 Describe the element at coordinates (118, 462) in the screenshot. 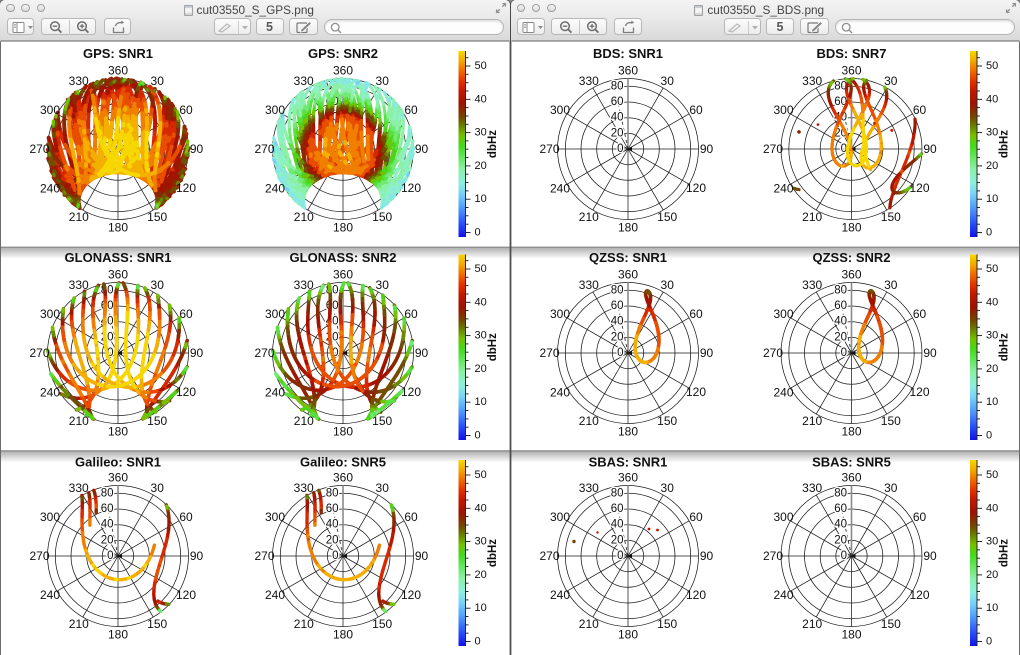

I see `svg-text: Galileo: SNR1` at that location.